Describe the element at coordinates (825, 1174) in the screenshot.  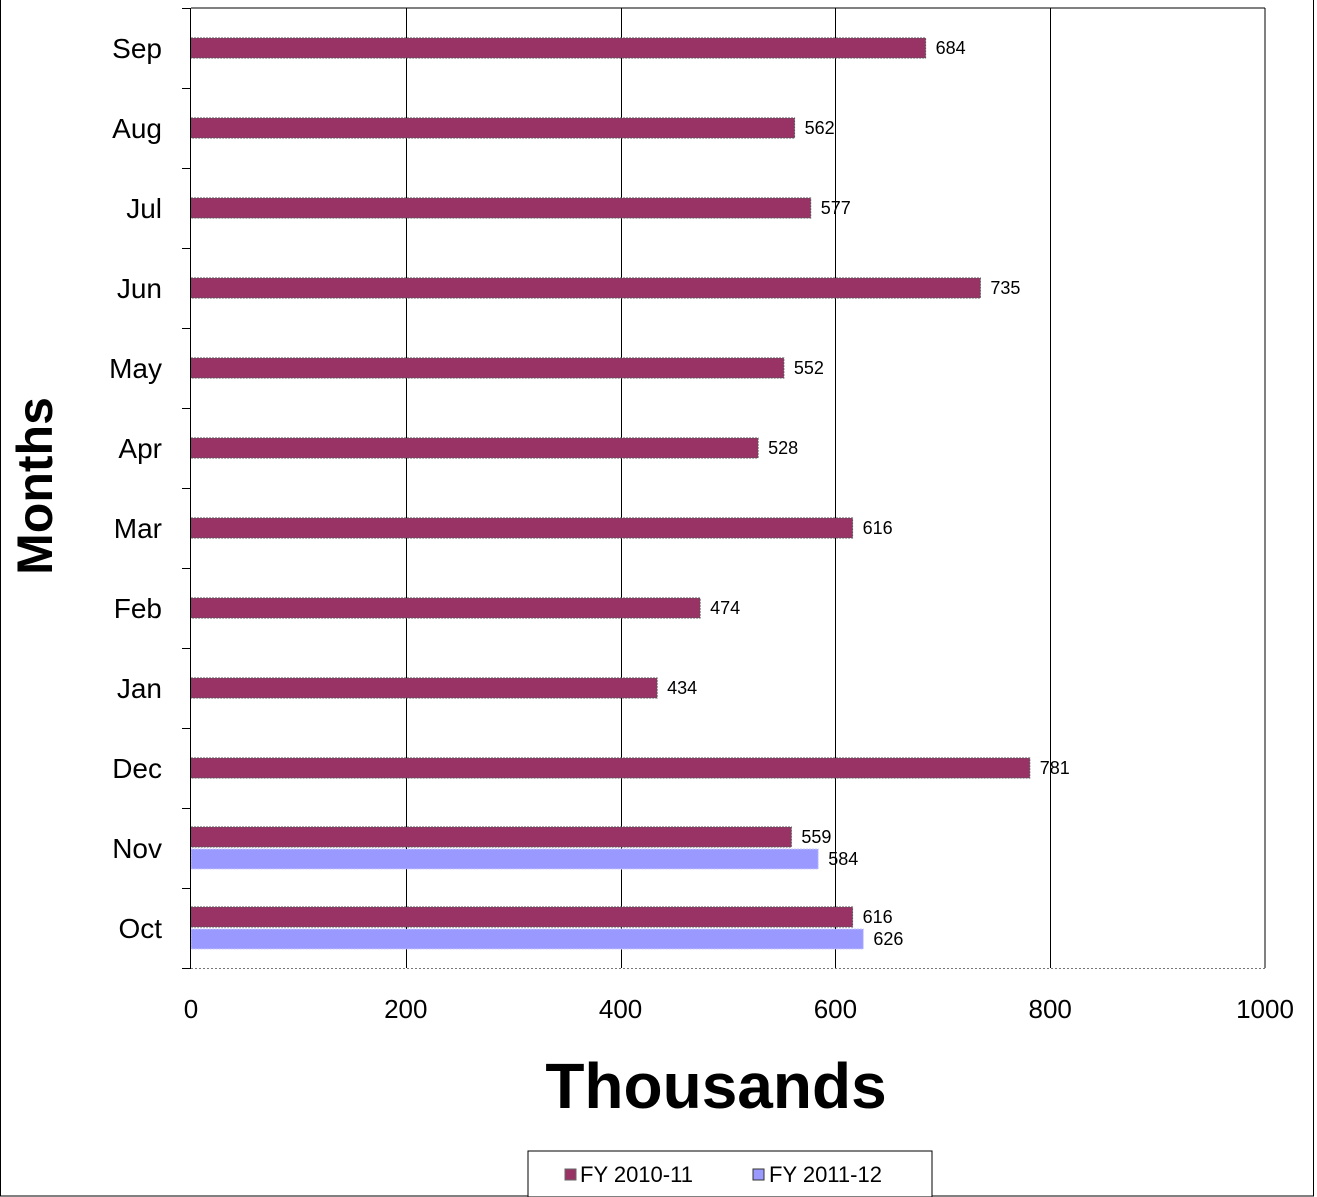
I see `legend-label-fy2011-12: FY 2011-12` at that location.